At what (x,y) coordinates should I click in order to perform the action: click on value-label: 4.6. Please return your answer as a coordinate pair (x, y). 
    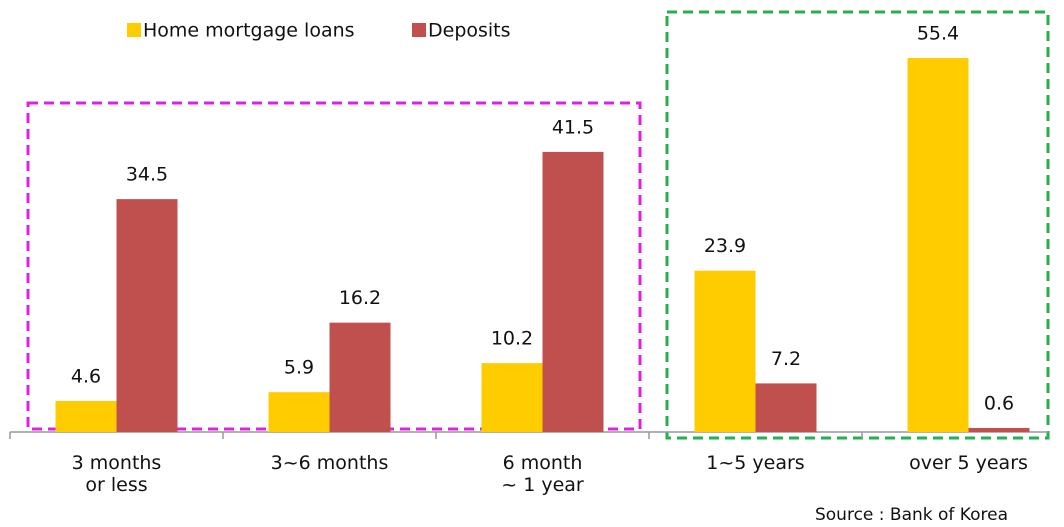
    Looking at the image, I should click on (86, 376).